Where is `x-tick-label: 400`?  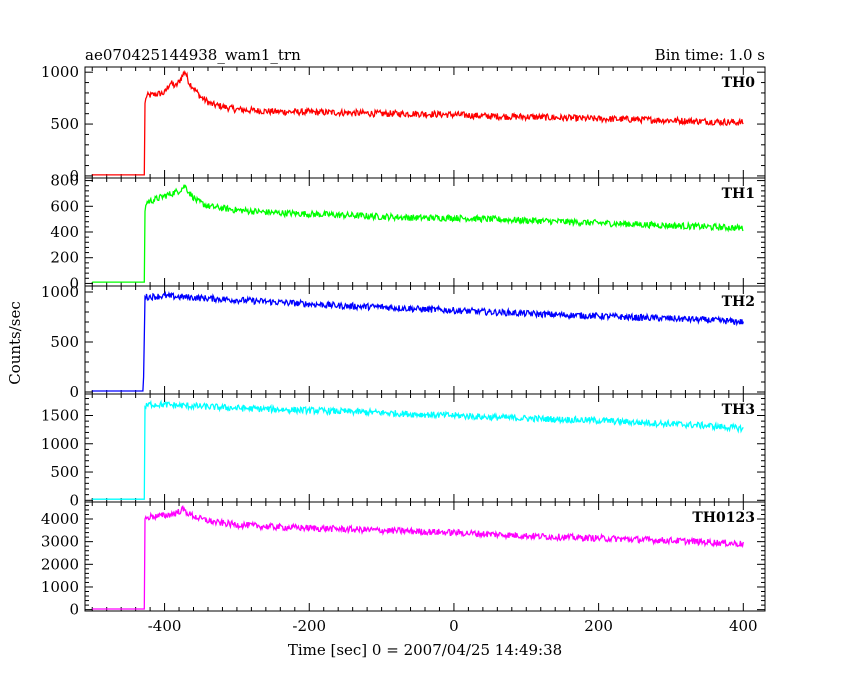 x-tick-label: 400 is located at coordinates (743, 626).